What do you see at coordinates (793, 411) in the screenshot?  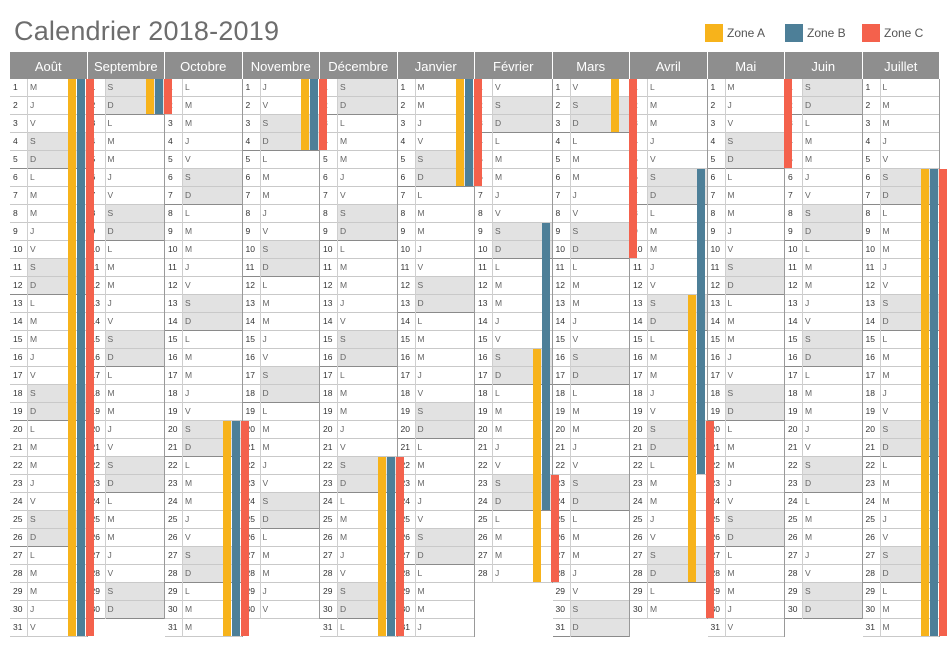 I see `day-number: 19` at bounding box center [793, 411].